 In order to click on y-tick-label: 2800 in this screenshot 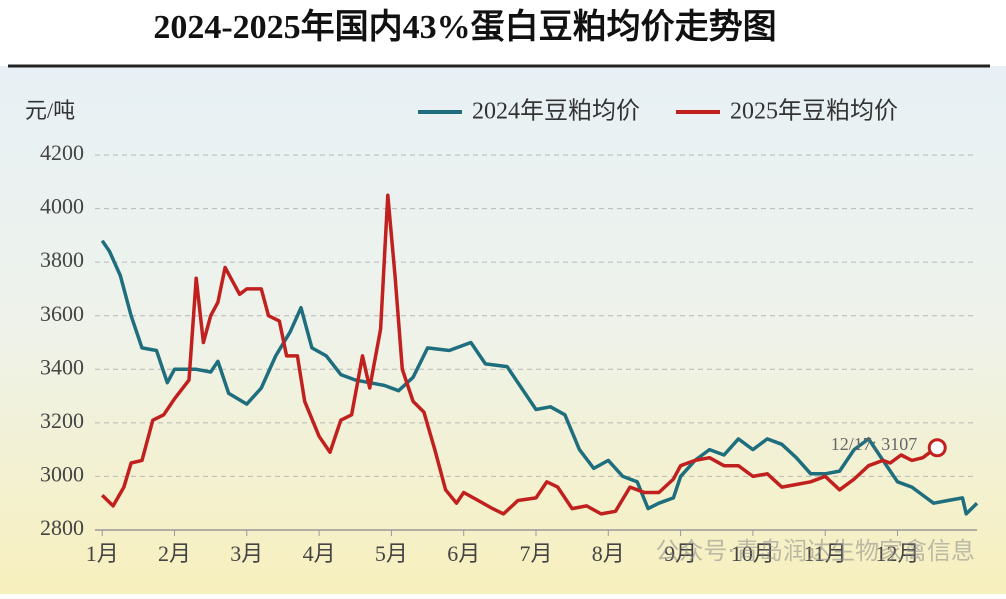, I will do `click(62, 527)`.